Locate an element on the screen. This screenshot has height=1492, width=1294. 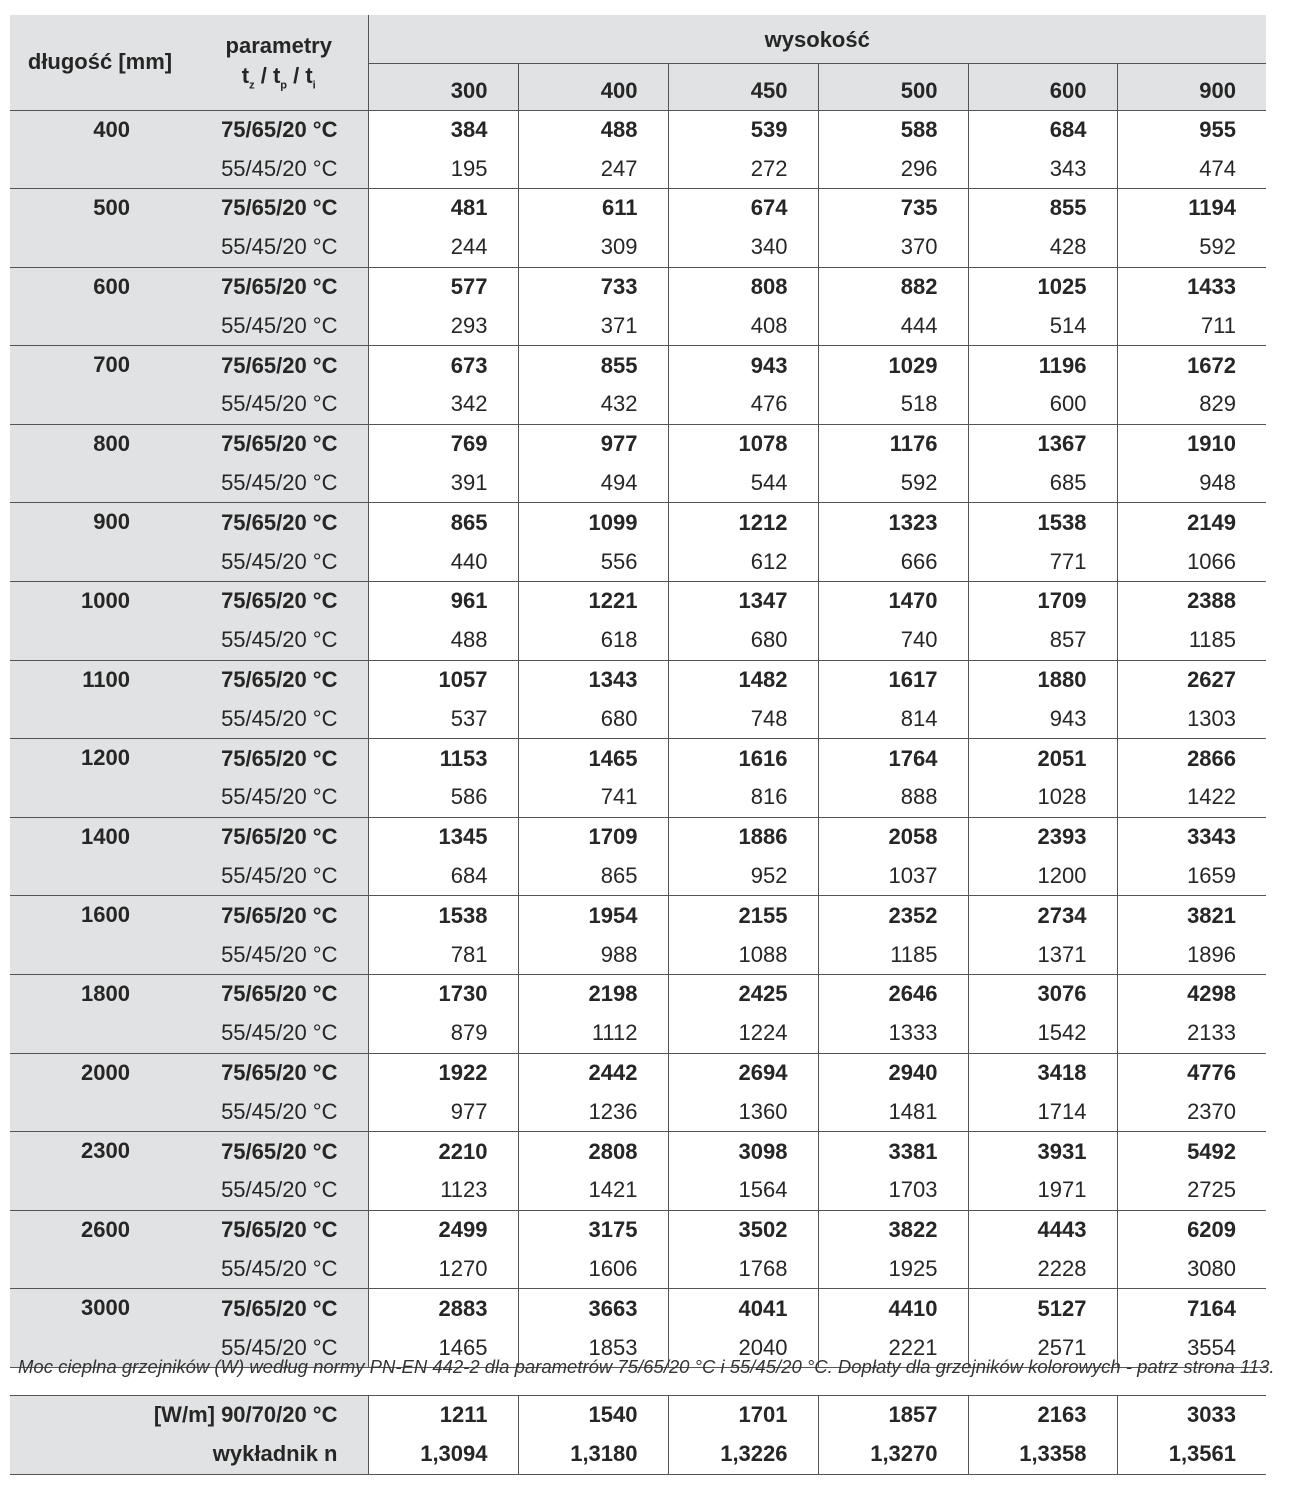
value-cell-low: 829 is located at coordinates (1191, 405).